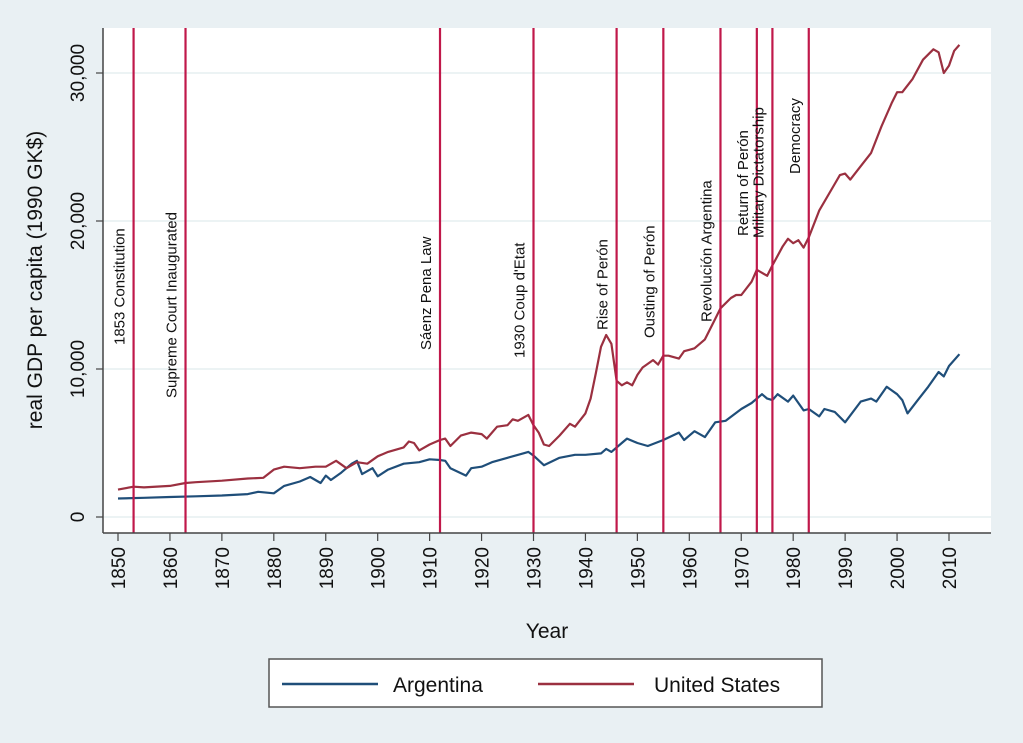  What do you see at coordinates (172, 305) in the screenshot?
I see `event-label: Supreme Court Inaugurated` at bounding box center [172, 305].